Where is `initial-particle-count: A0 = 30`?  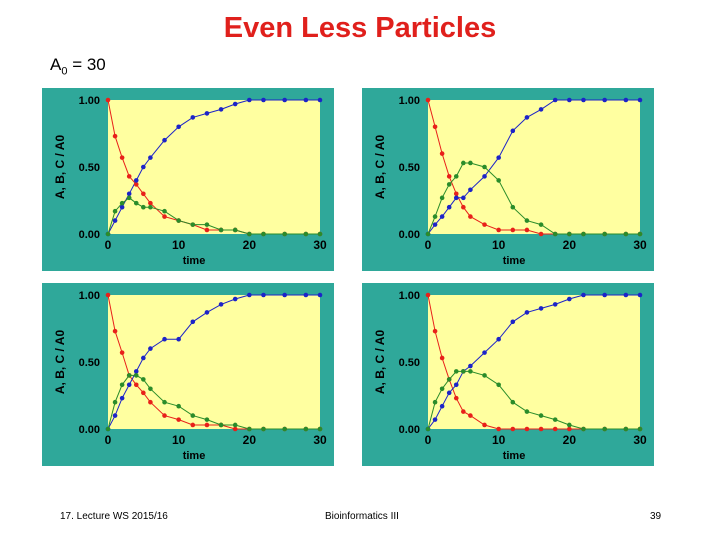
initial-particle-count: A0 = 30 is located at coordinates (78, 66).